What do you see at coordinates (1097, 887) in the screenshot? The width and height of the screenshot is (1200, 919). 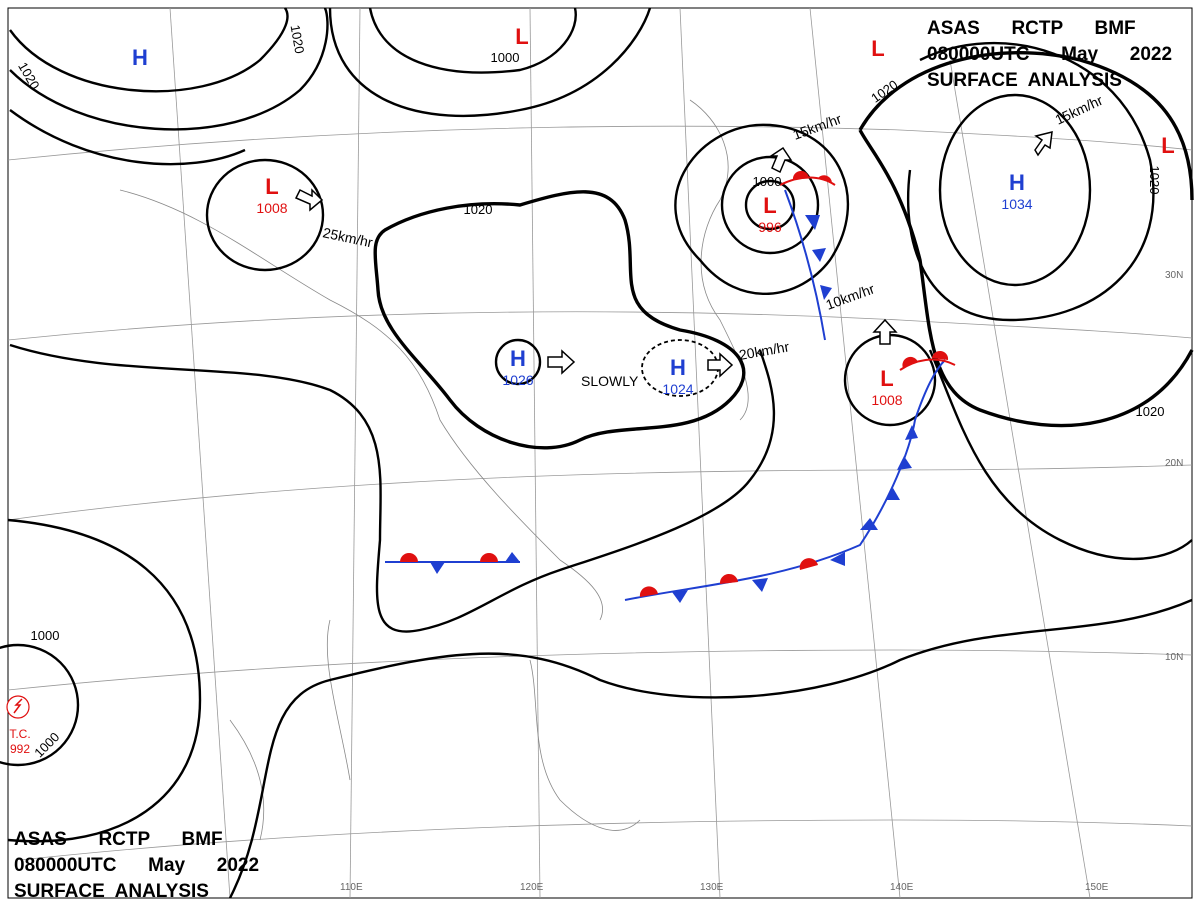 I see `longitude-label: 150E` at bounding box center [1097, 887].